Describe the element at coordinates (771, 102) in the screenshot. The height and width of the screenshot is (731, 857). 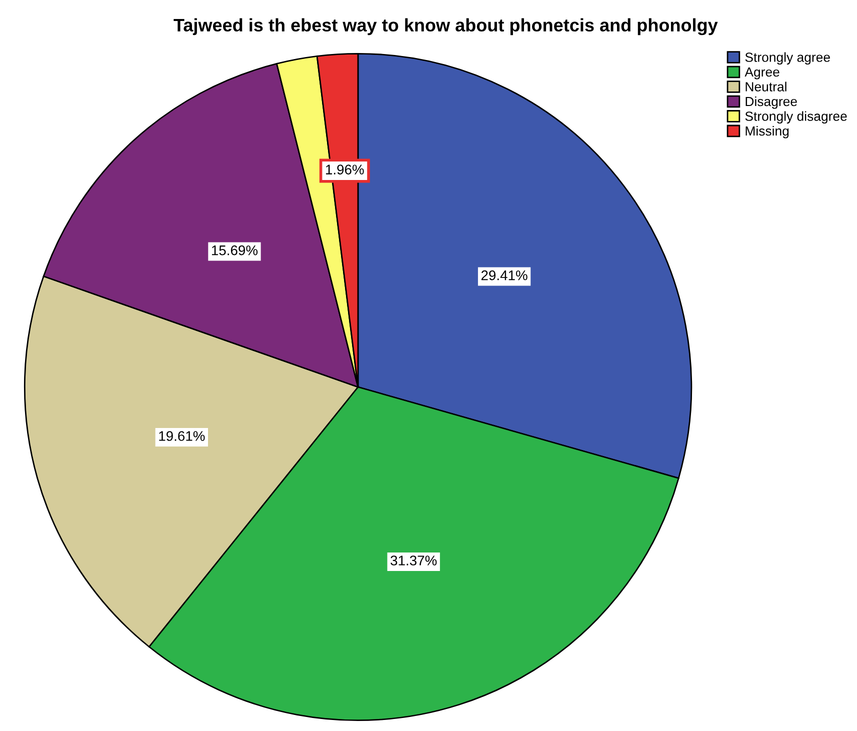
I see `legend-label: Disagree` at that location.